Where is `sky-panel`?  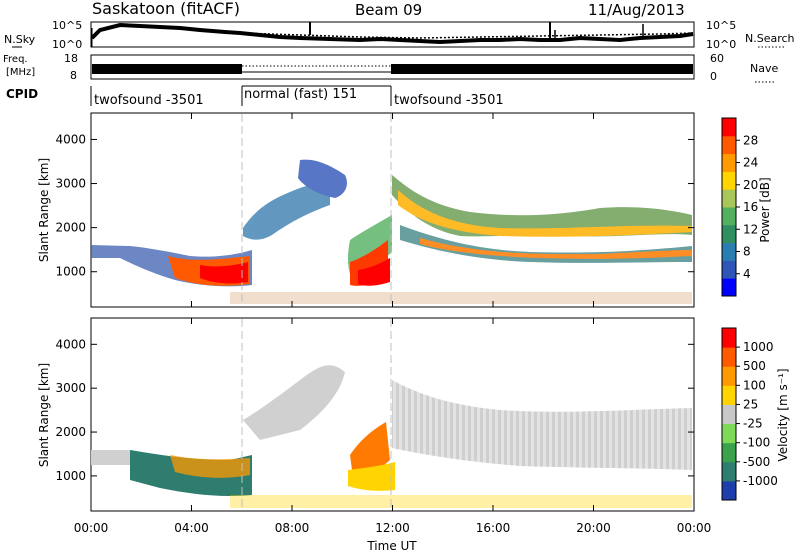
sky-panel is located at coordinates (392, 34).